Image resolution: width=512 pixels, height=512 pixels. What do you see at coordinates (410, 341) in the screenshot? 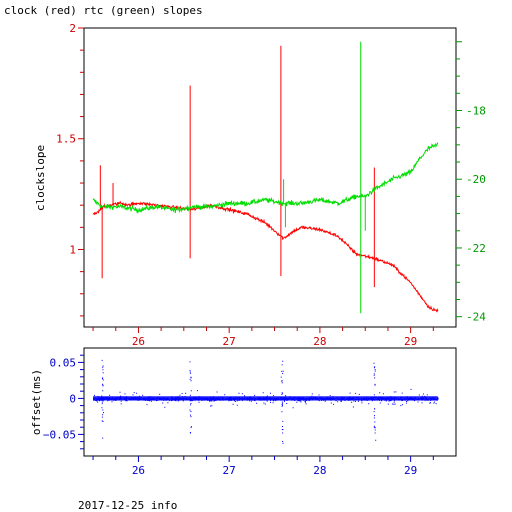
I see `slope-x-tick-label: 29` at bounding box center [410, 341].